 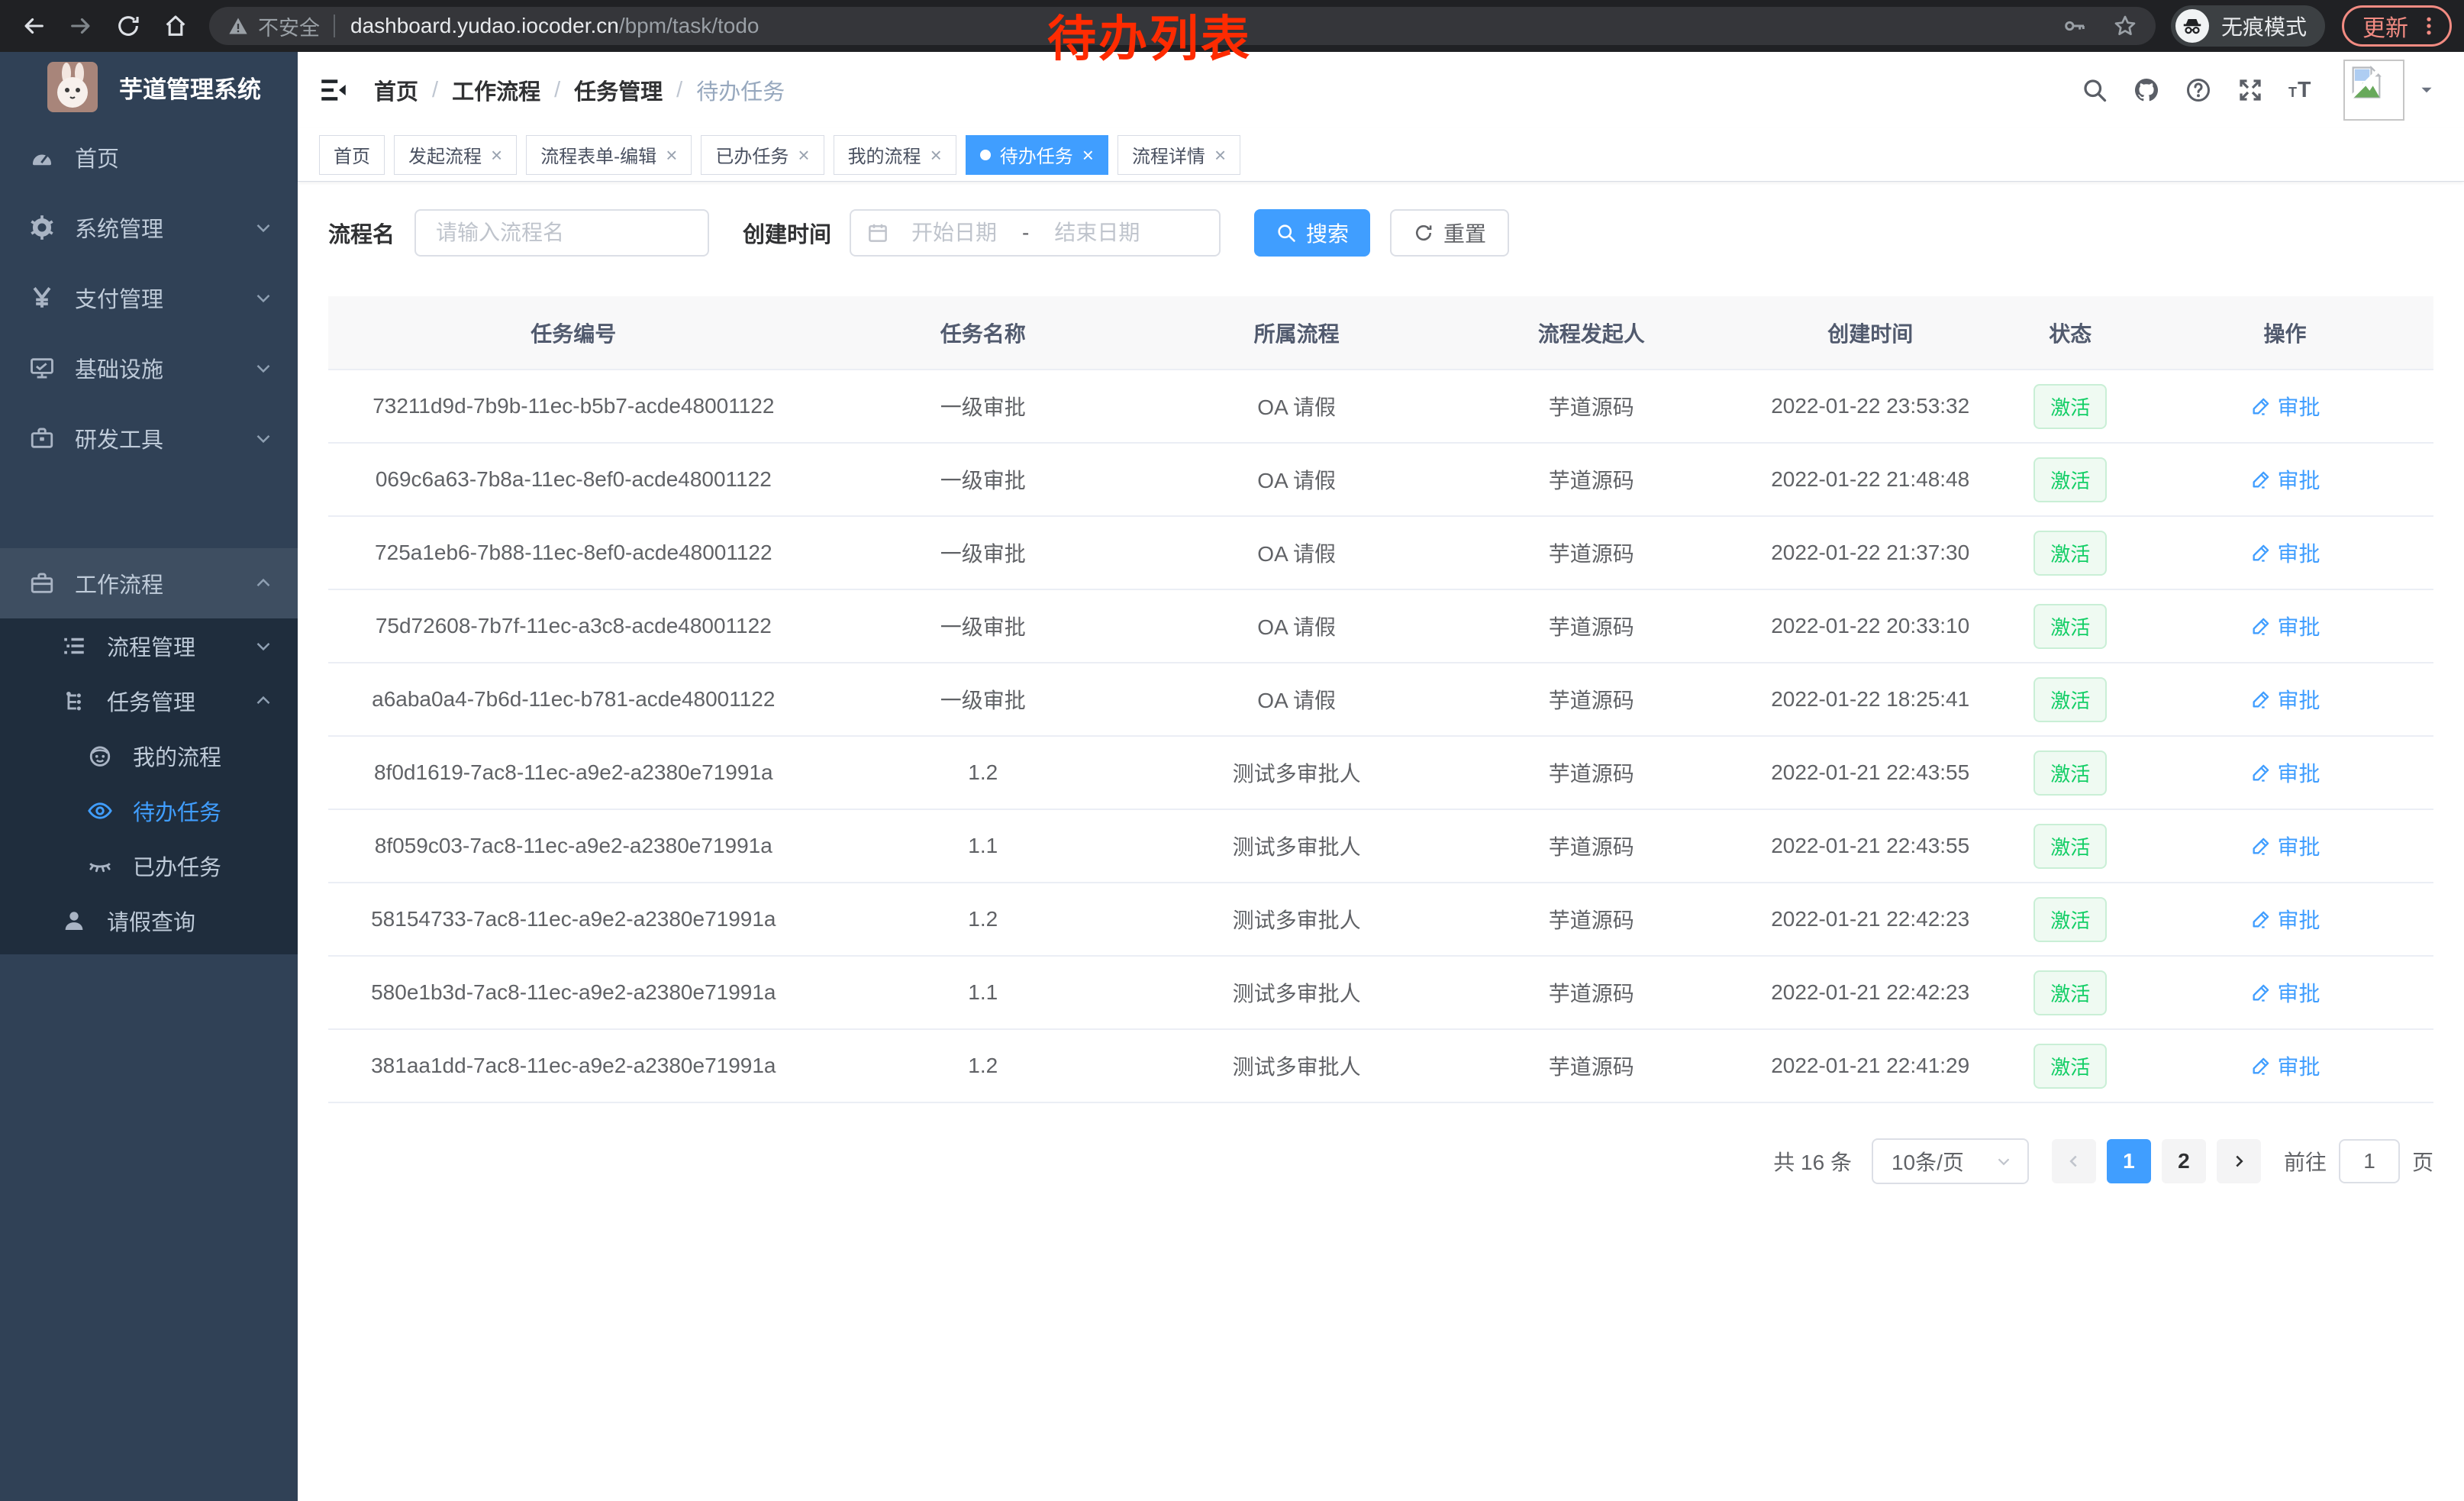 I want to click on tab-label: 发起流程, so click(x=445, y=157).